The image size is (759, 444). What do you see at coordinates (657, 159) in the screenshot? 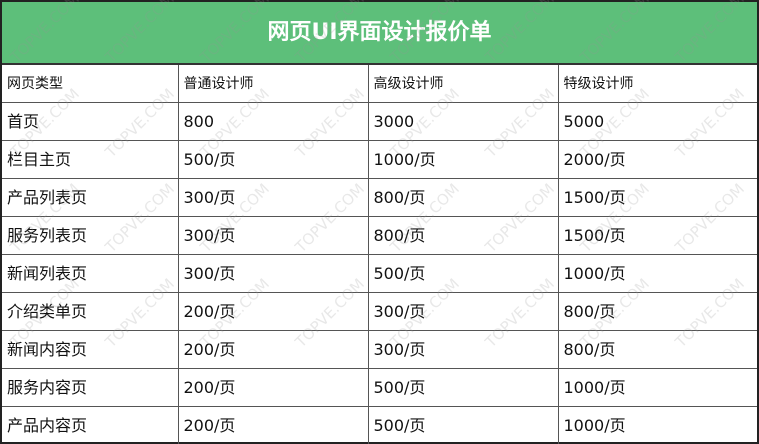
I see `price-cell: 2000/页` at bounding box center [657, 159].